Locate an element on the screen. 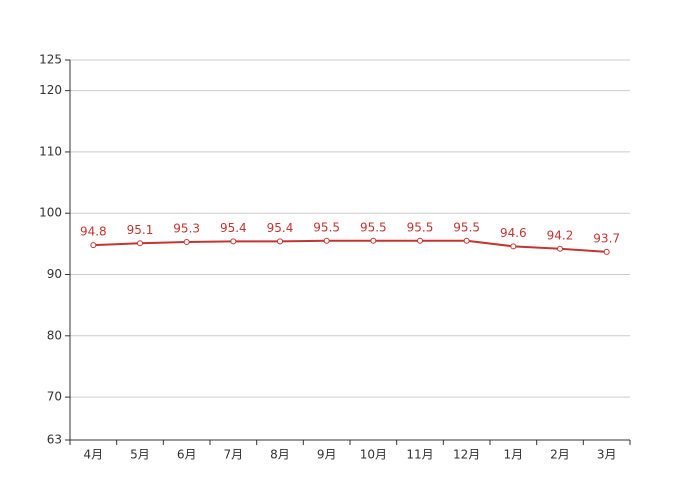 Image resolution: width=700 pixels, height=500 pixels. x-tick-label: 7月 is located at coordinates (234, 455).